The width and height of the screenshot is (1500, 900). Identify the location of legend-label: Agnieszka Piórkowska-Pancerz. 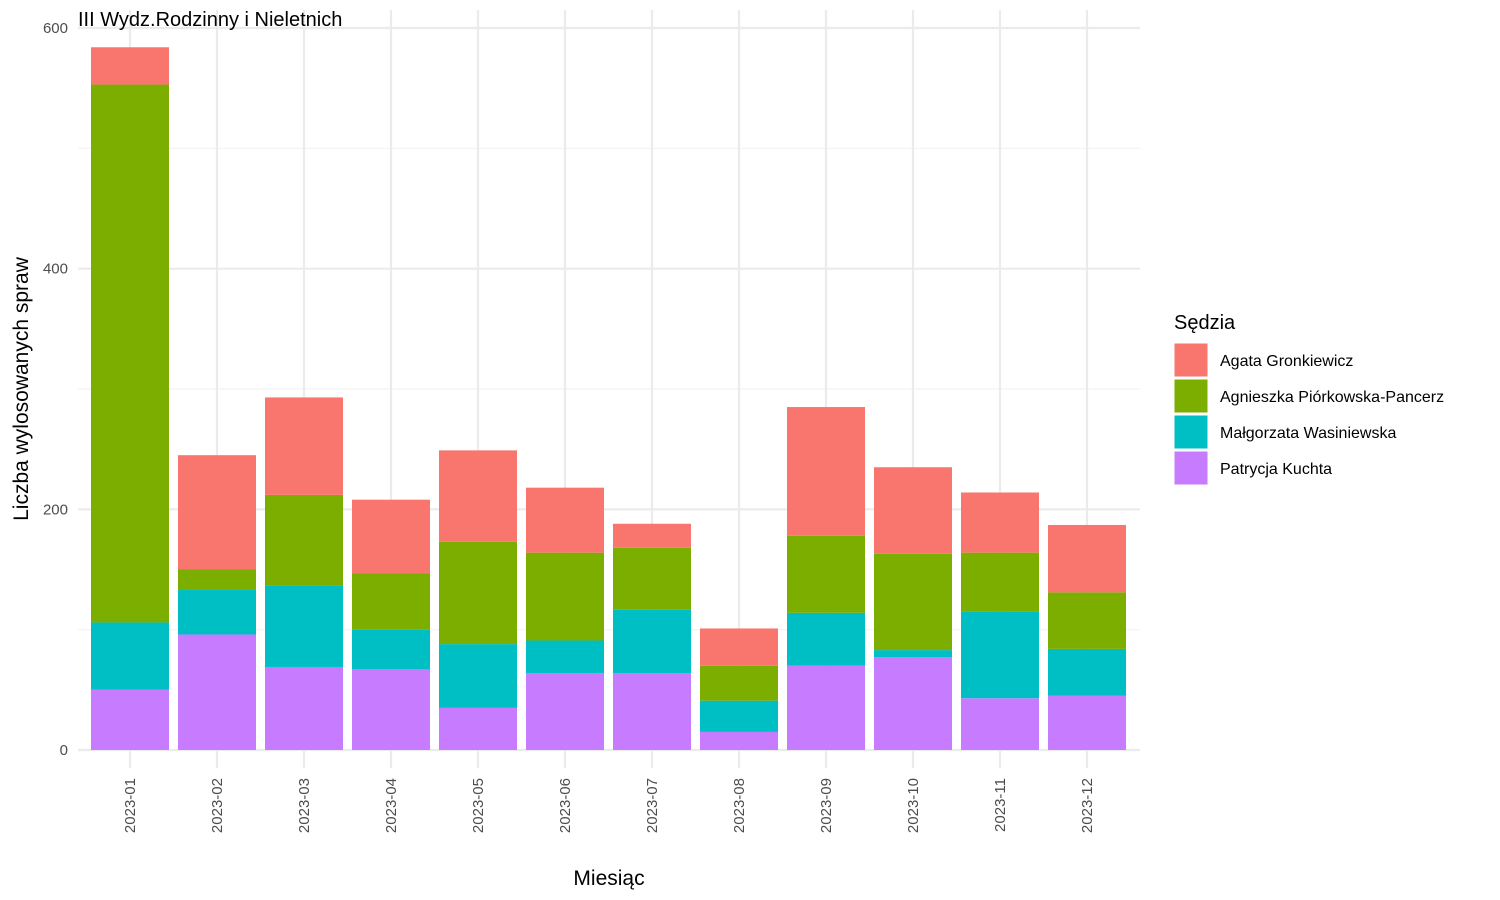
(1332, 397).